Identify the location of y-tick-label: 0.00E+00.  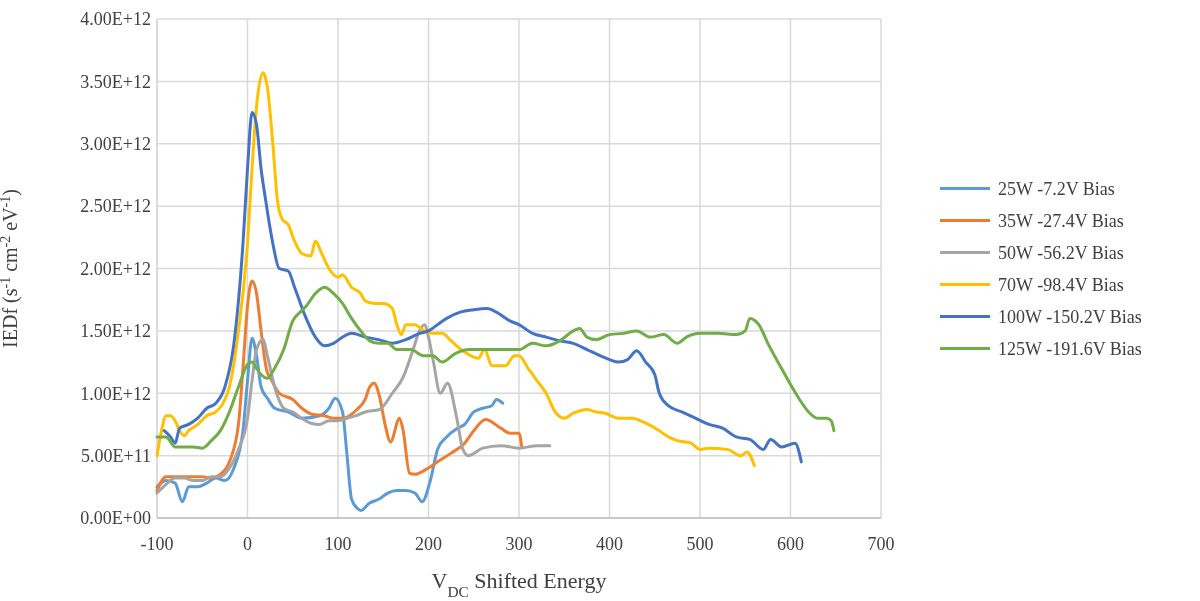
(115, 518).